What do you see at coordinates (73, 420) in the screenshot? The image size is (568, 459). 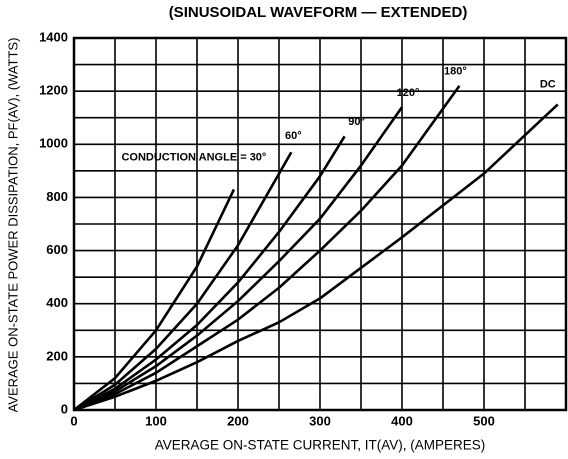 I see `x-tick-label: 0` at bounding box center [73, 420].